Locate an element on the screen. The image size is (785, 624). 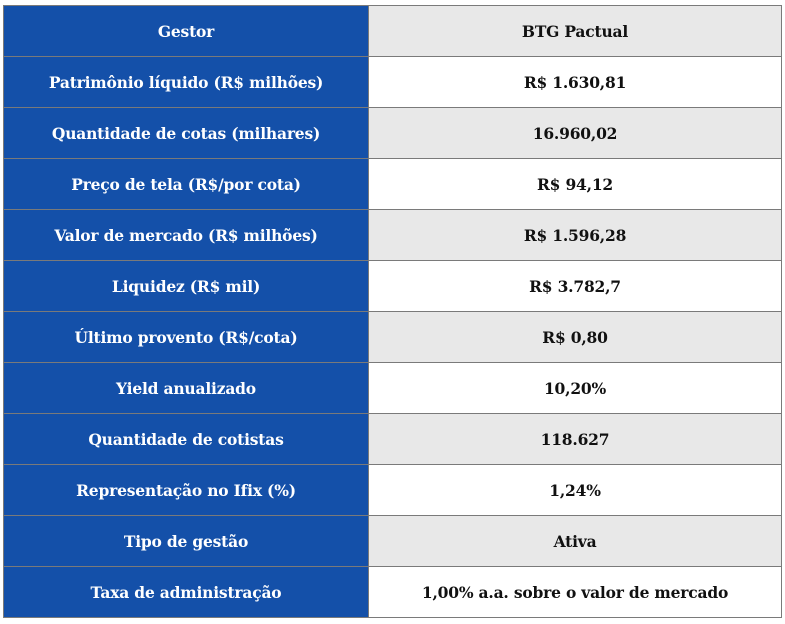
table-row-liquidez: Liquidez (R$ mil) R$ 3.782,7 is located at coordinates (392, 286).